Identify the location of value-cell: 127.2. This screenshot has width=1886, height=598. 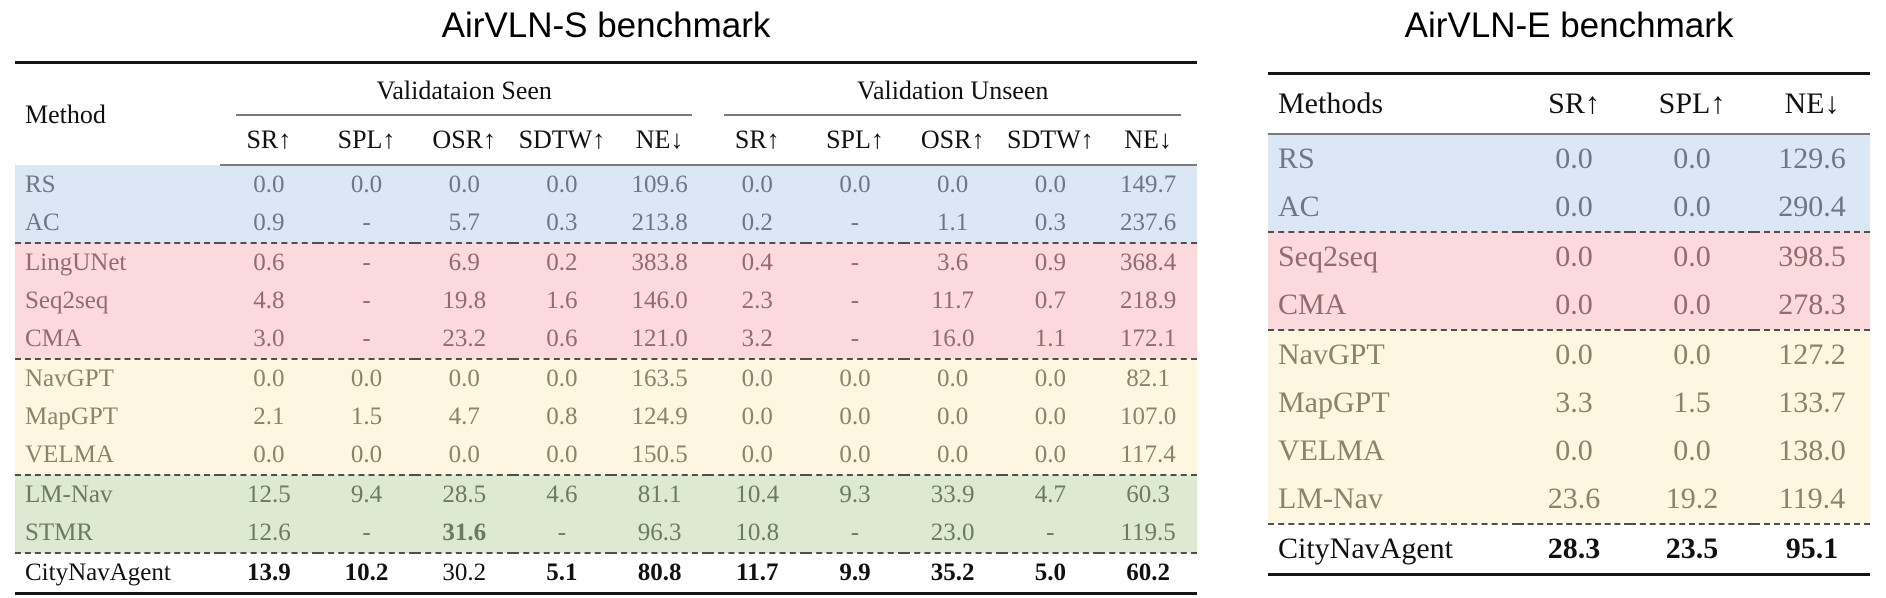
(1812, 354).